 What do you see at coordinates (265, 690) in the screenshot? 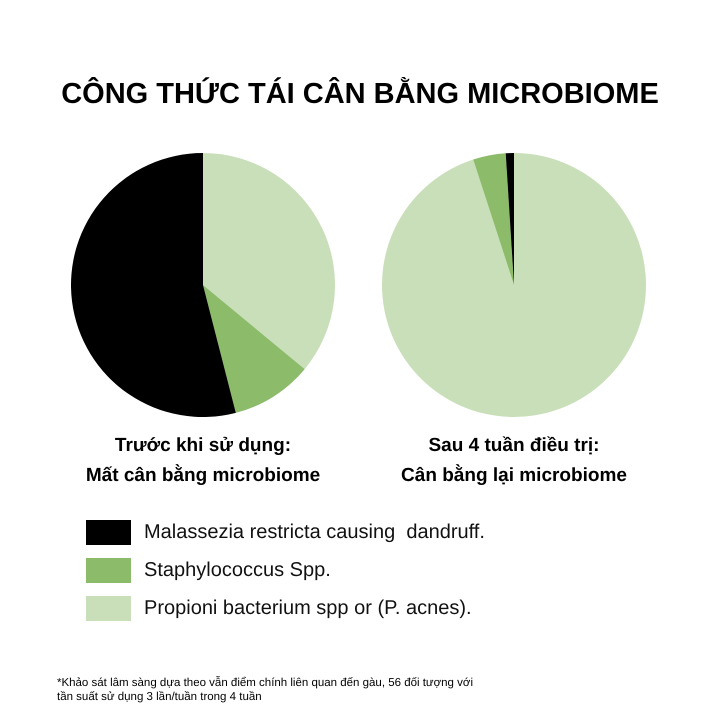
I see `text: *Khảo sát lâm sàng dựa theo vẫn điểm chính liên quan đến gàu, 56 đối tượng với tần suất sử dụng 3 lần/tuần trong 4 tuần` at bounding box center [265, 690].